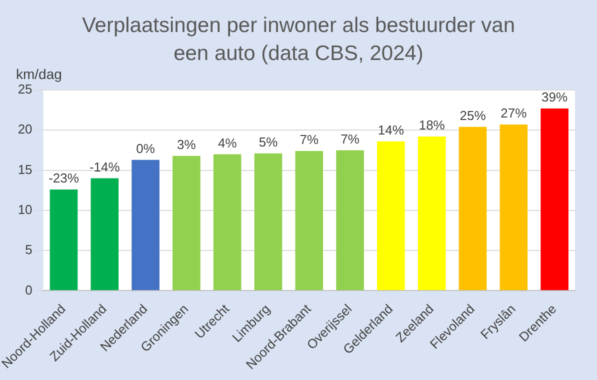  I want to click on annotation: -14%, so click(104, 166).